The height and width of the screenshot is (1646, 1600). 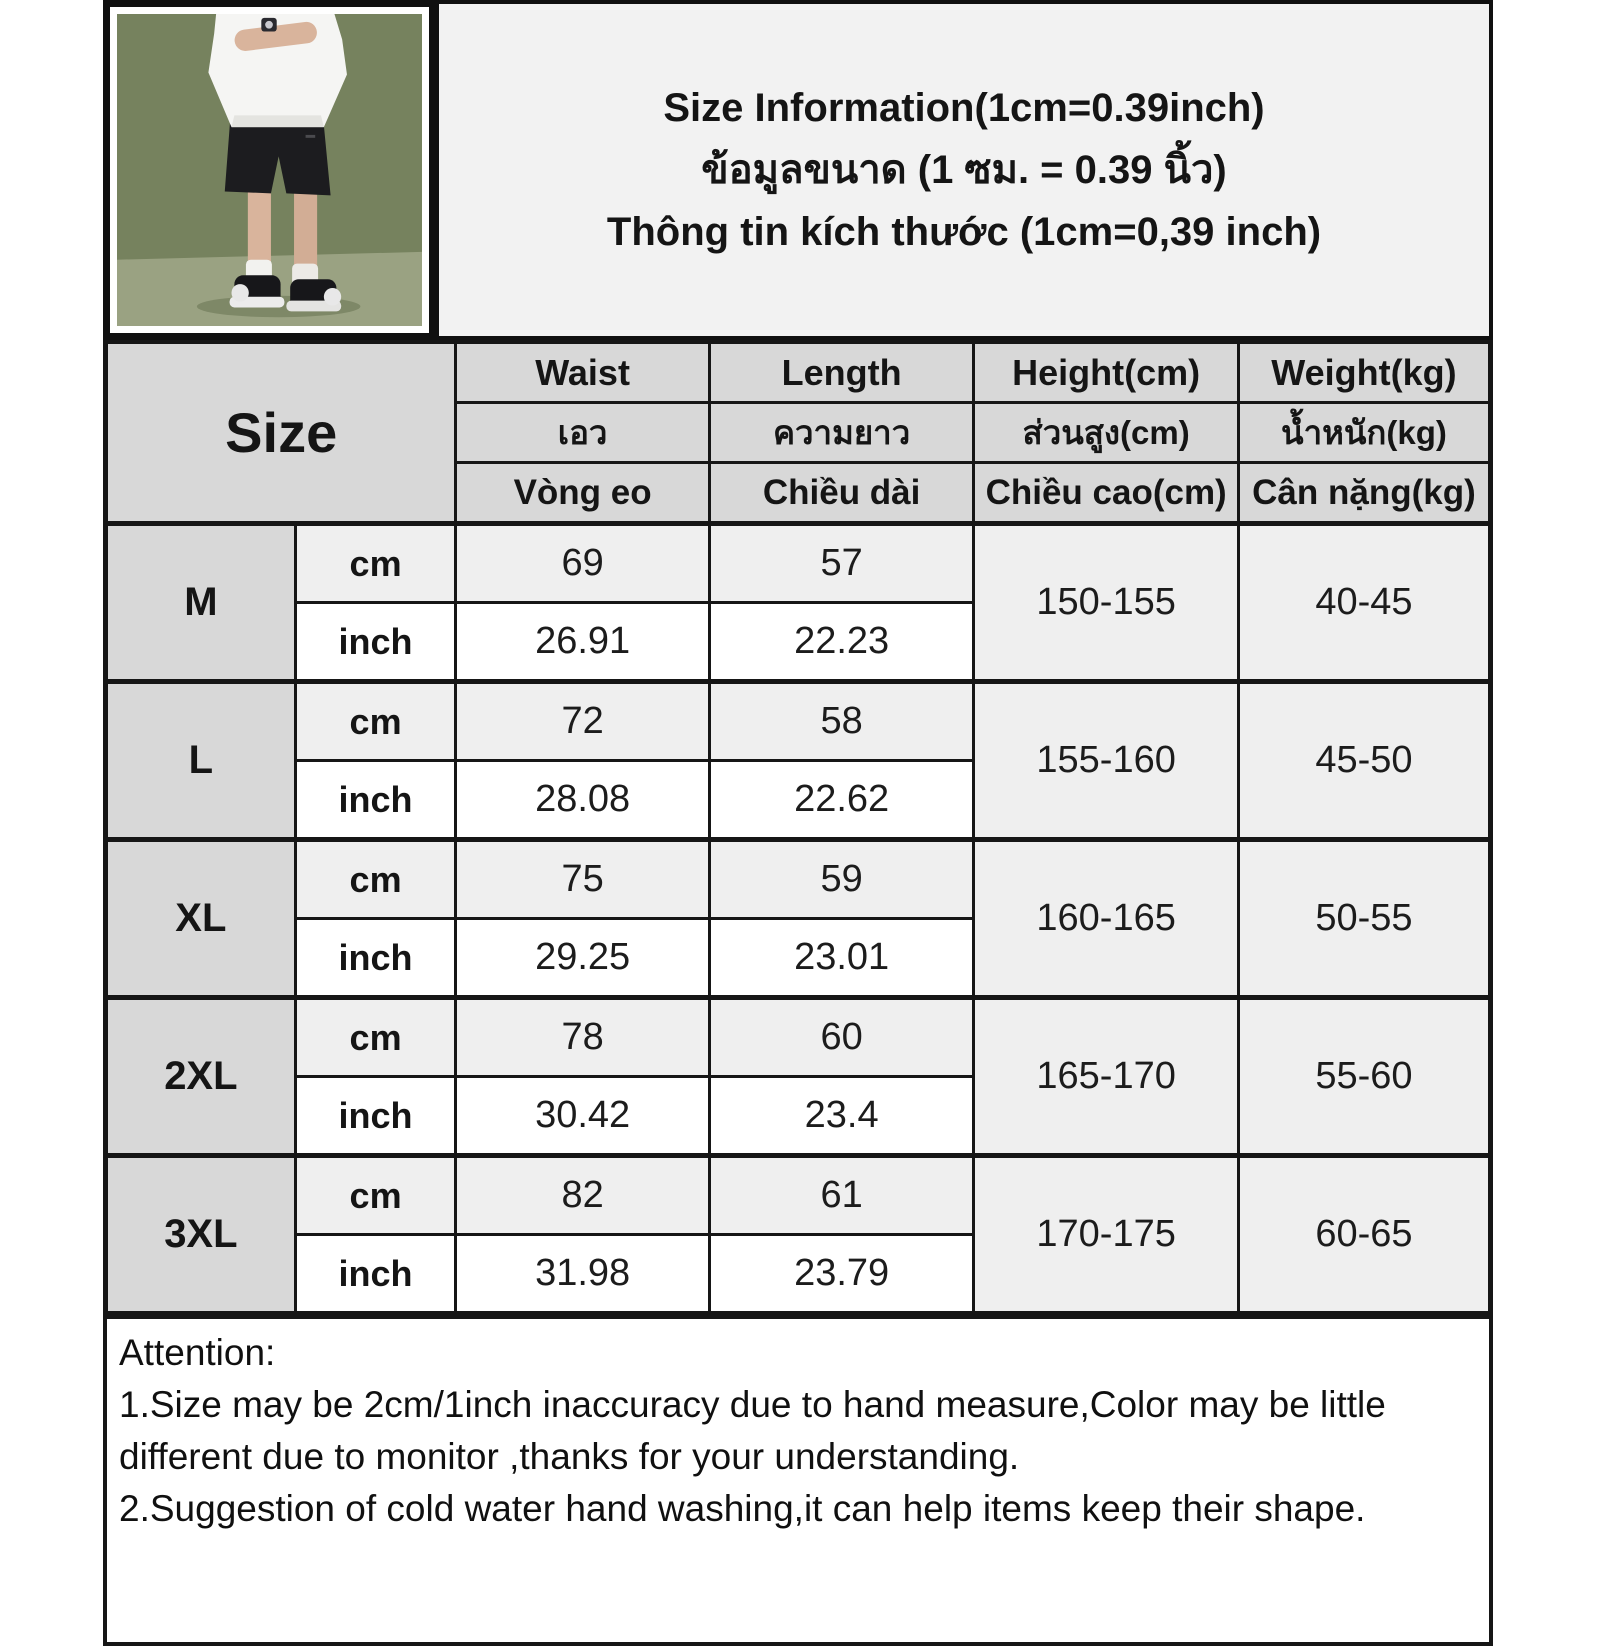 What do you see at coordinates (200, 918) in the screenshot?
I see `size-label-xl: XL` at bounding box center [200, 918].